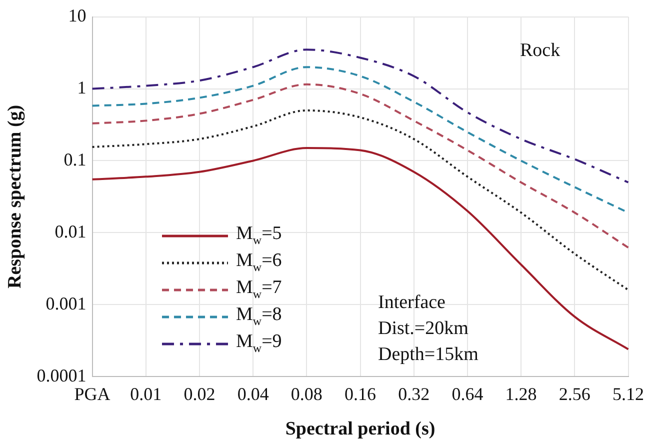  I want to click on legend-label: M$_{w}$=8, so click(259, 316).